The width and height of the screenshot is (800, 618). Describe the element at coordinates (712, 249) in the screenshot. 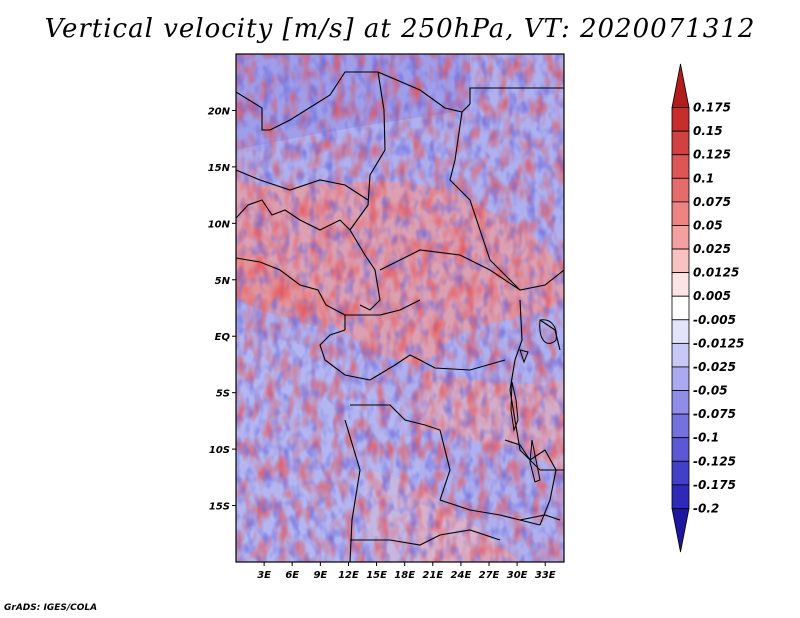

I see `colorbar-label: 0.025` at that location.